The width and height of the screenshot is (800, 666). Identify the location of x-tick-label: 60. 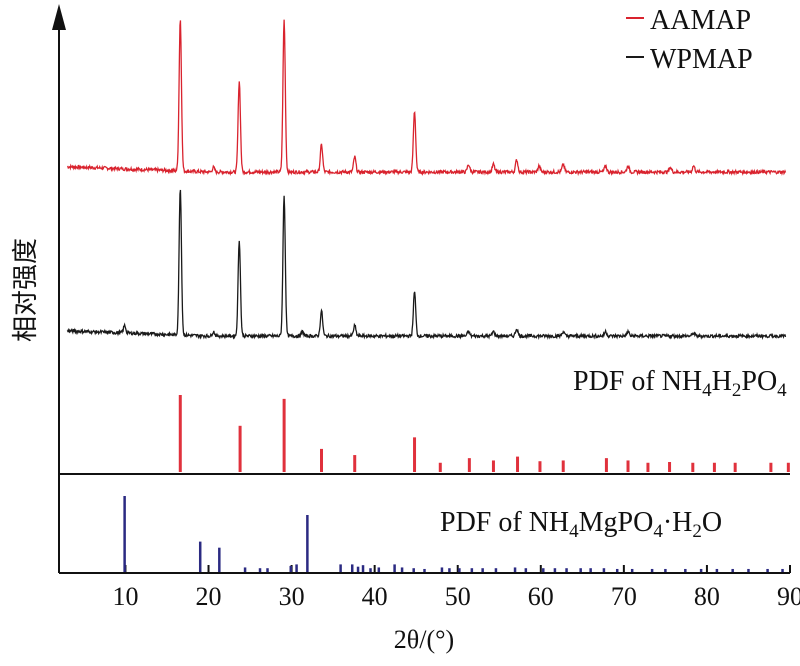
(541, 596).